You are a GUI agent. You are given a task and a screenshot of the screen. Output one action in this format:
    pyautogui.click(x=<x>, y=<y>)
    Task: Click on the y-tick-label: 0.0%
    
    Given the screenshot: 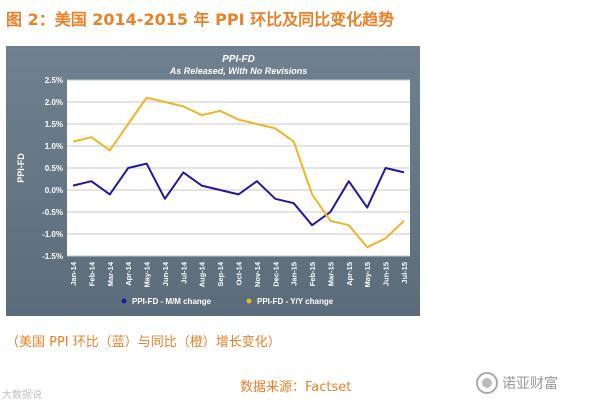 What is the action you would take?
    pyautogui.click(x=54, y=190)
    